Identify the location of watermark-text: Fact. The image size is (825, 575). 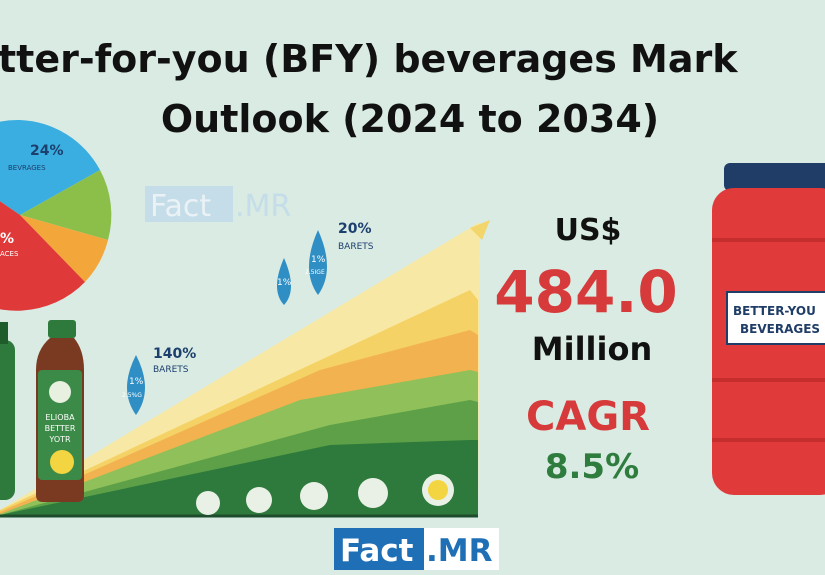
(180, 206).